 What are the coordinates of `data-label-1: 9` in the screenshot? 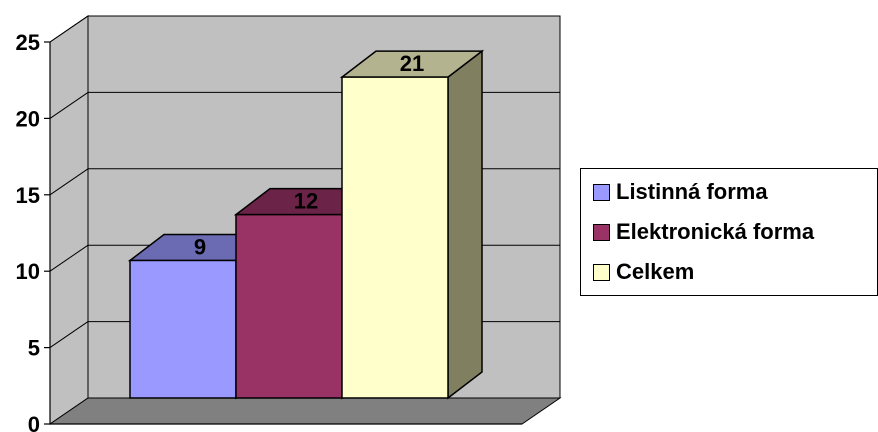 It's located at (200, 246).